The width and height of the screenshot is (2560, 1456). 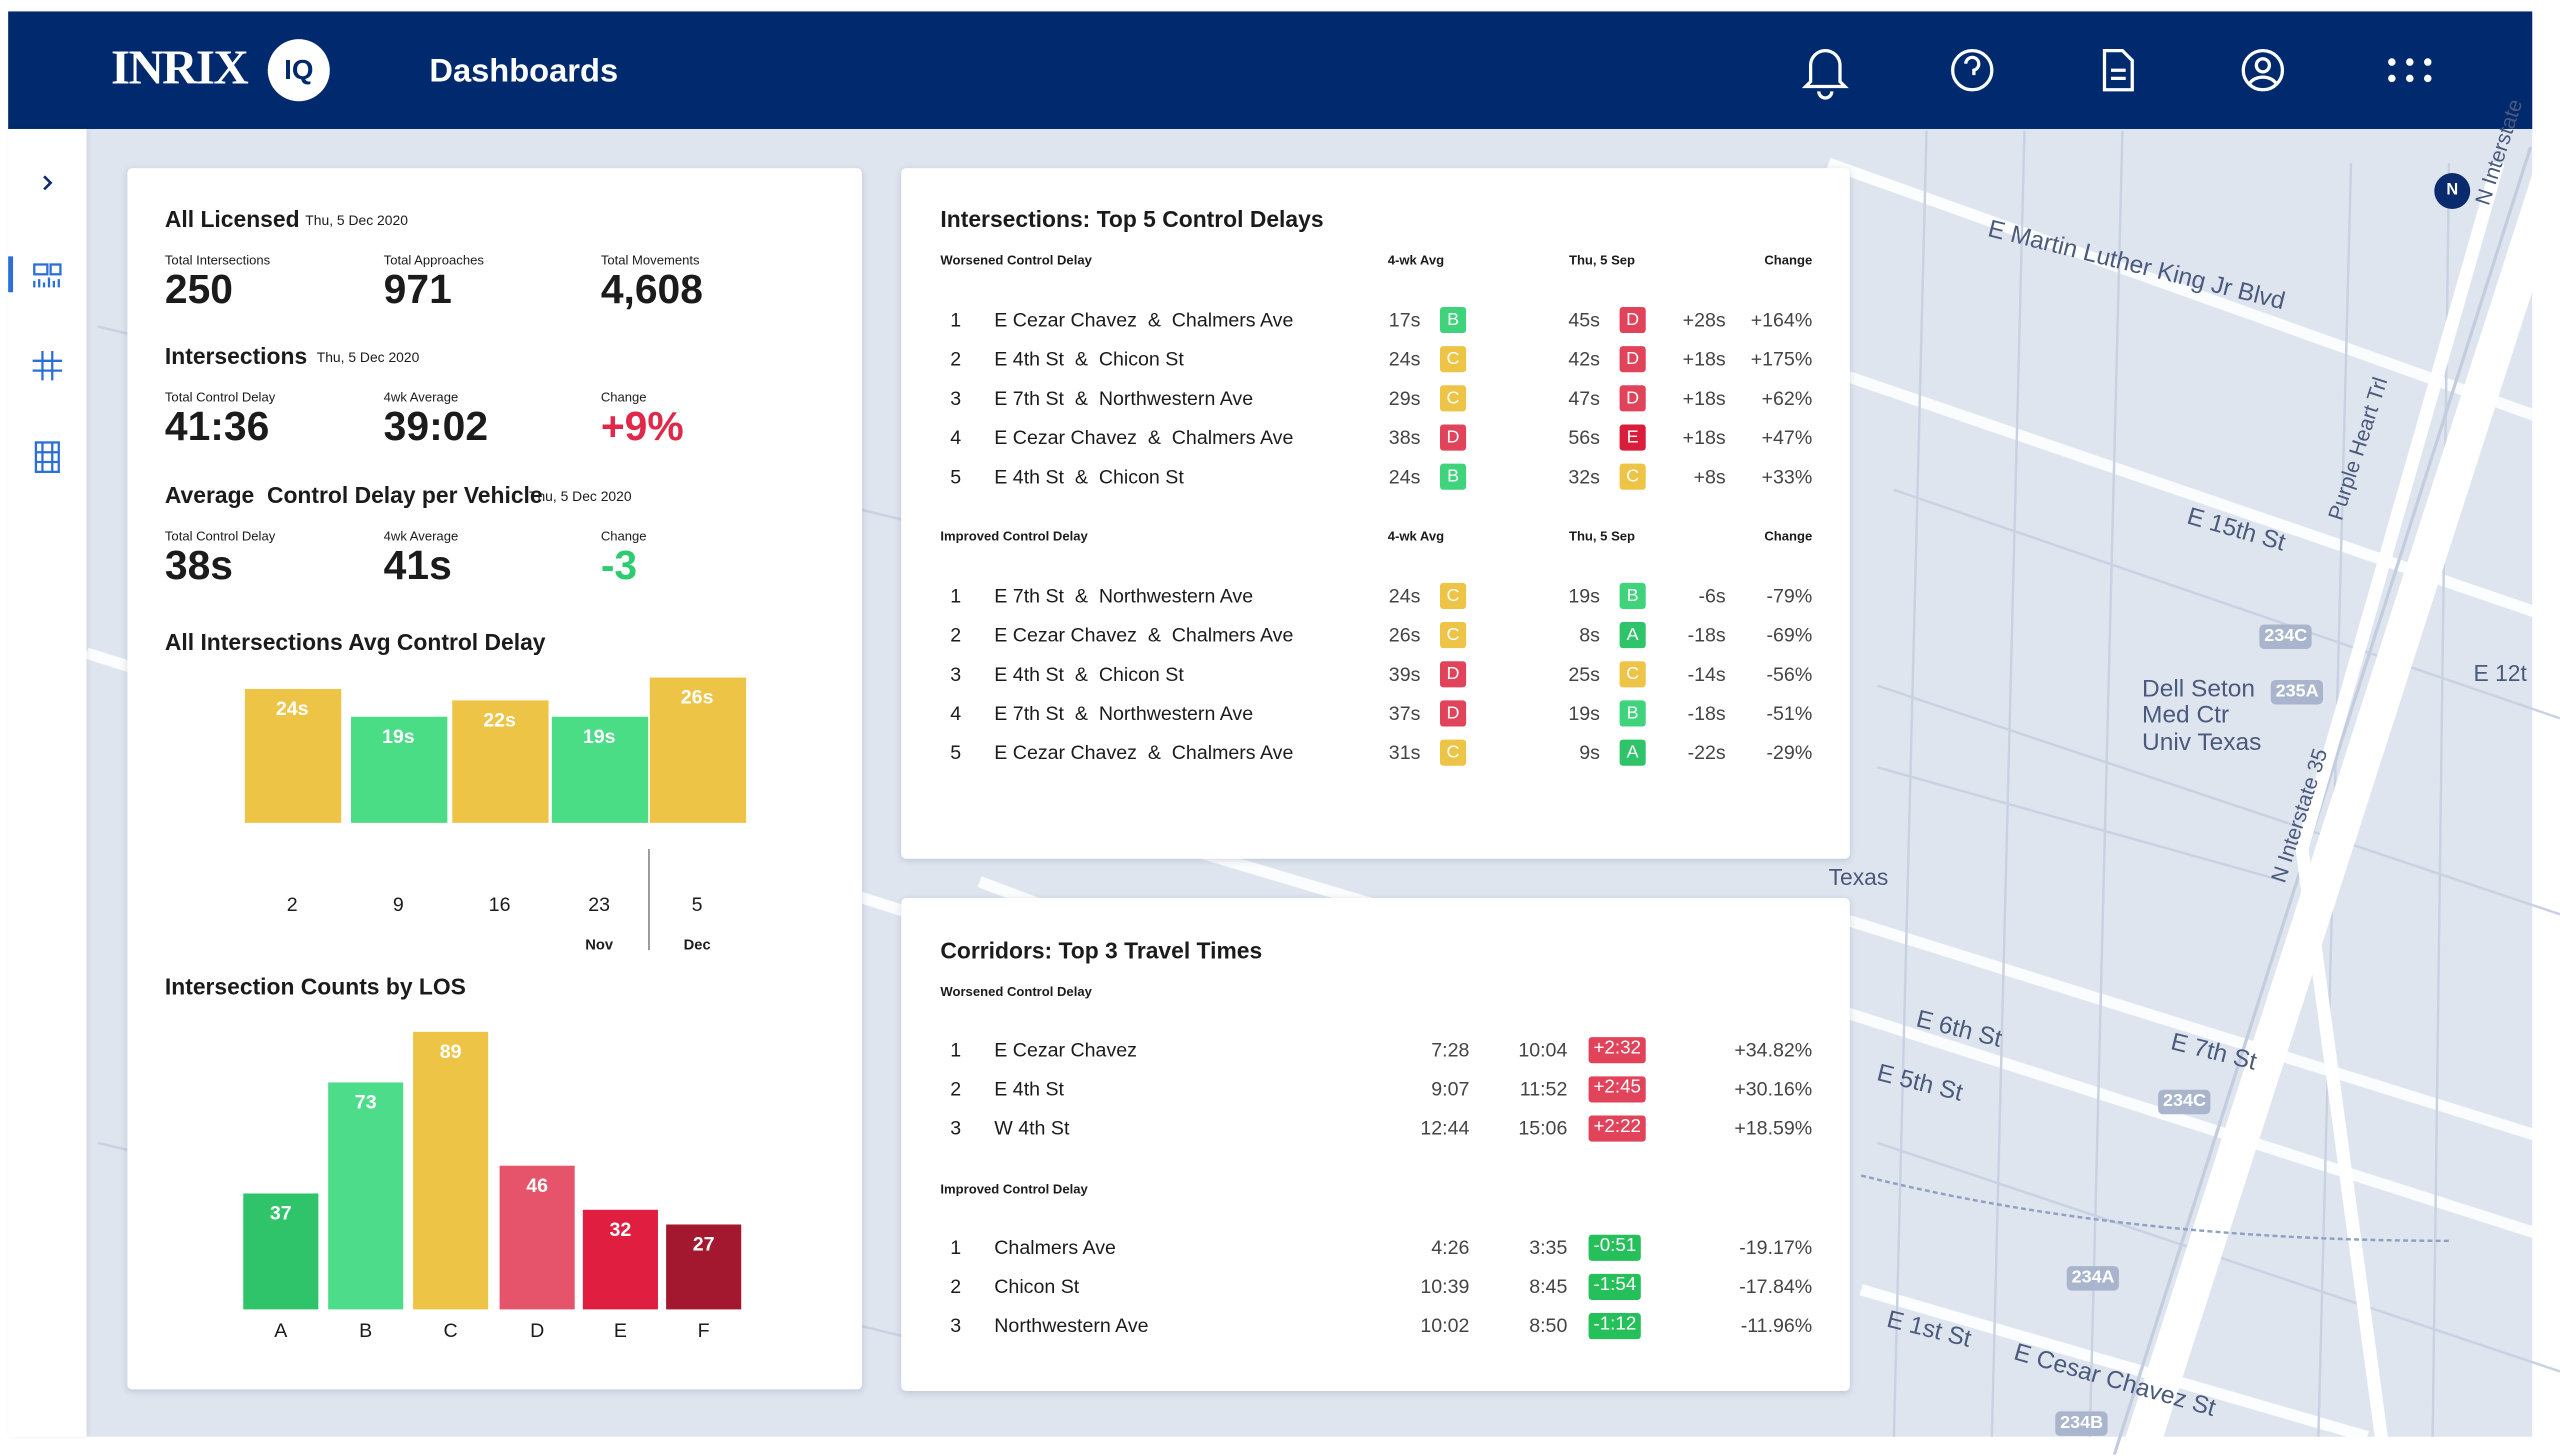 I want to click on column-header: Improved Control Delay, so click(x=1014, y=536).